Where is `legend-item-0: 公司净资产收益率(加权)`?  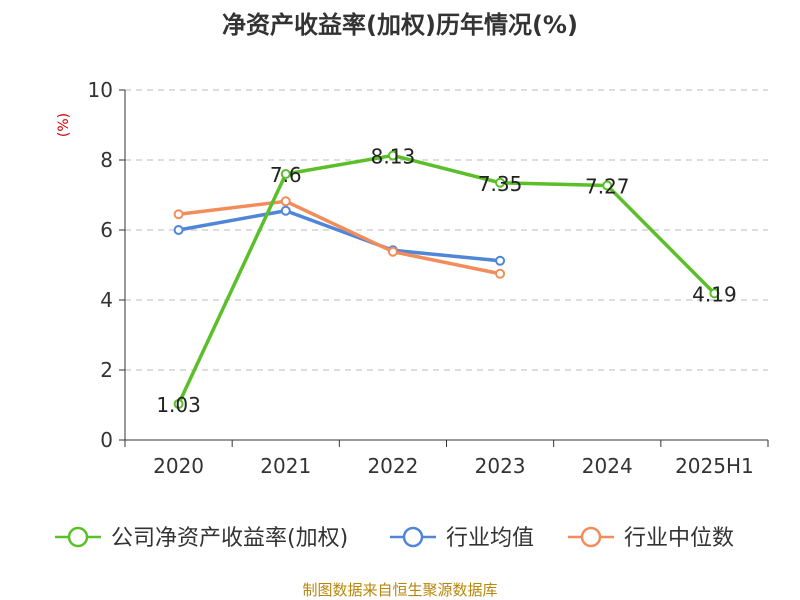
legend-item-0: 公司净资产收益率(加权) is located at coordinates (201, 538).